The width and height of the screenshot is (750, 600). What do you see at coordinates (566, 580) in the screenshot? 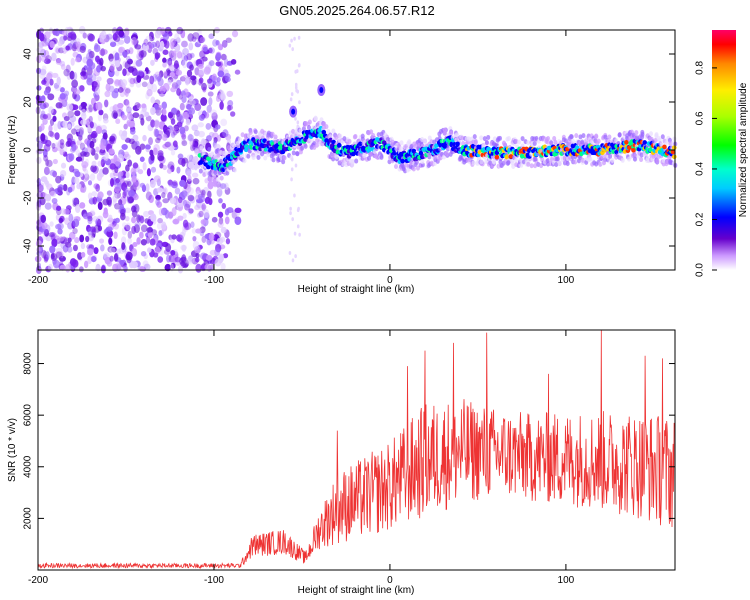
I see `x-tick-label: 100` at bounding box center [566, 580].